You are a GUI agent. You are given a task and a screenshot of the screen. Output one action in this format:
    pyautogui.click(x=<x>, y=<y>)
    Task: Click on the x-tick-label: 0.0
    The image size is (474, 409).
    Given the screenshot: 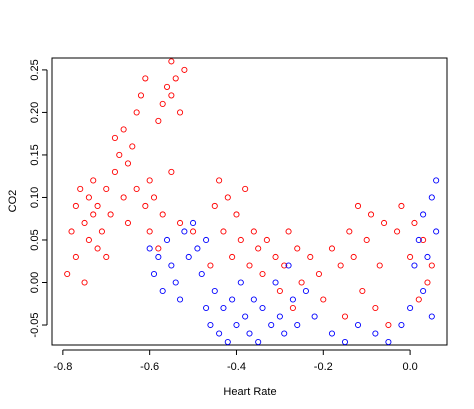 What is the action you would take?
    pyautogui.click(x=409, y=367)
    